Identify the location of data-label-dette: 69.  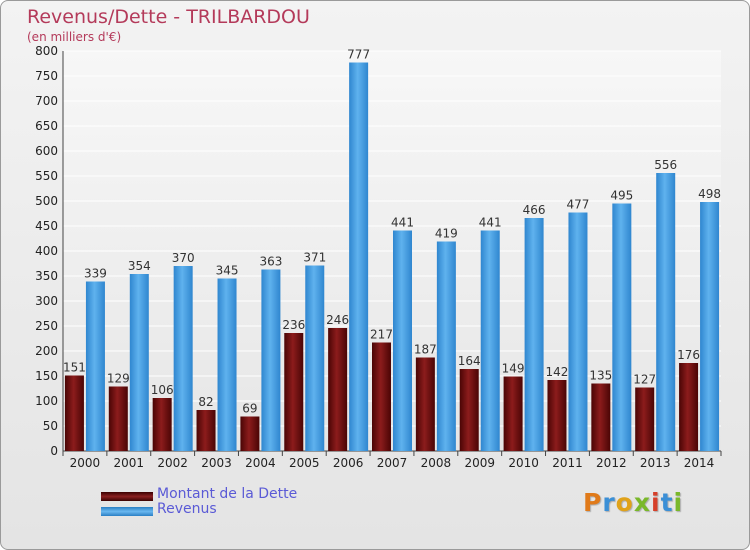
(249, 409).